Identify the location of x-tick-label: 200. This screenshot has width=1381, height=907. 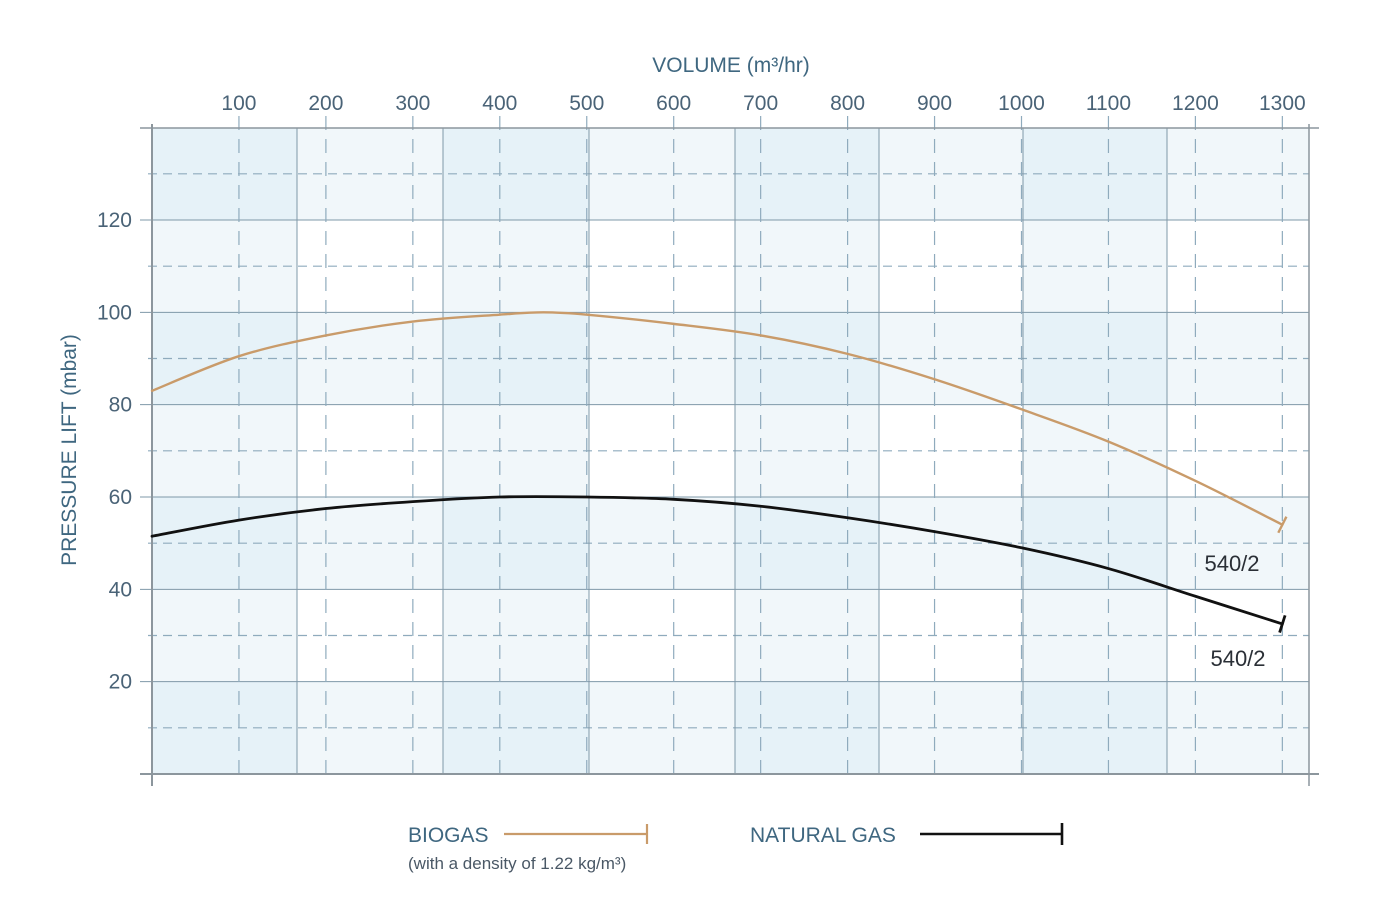
(325, 103).